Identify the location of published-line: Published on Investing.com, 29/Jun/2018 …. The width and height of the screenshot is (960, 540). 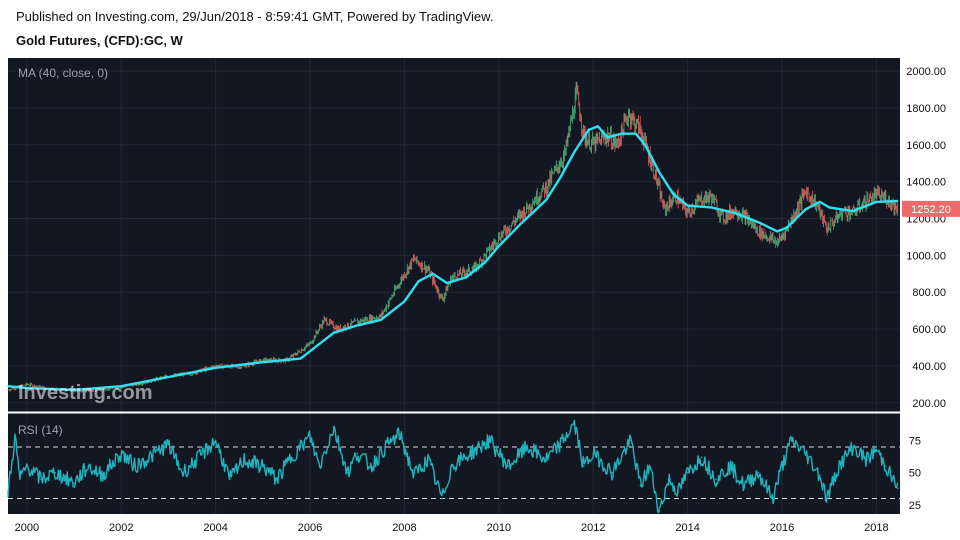
(255, 16).